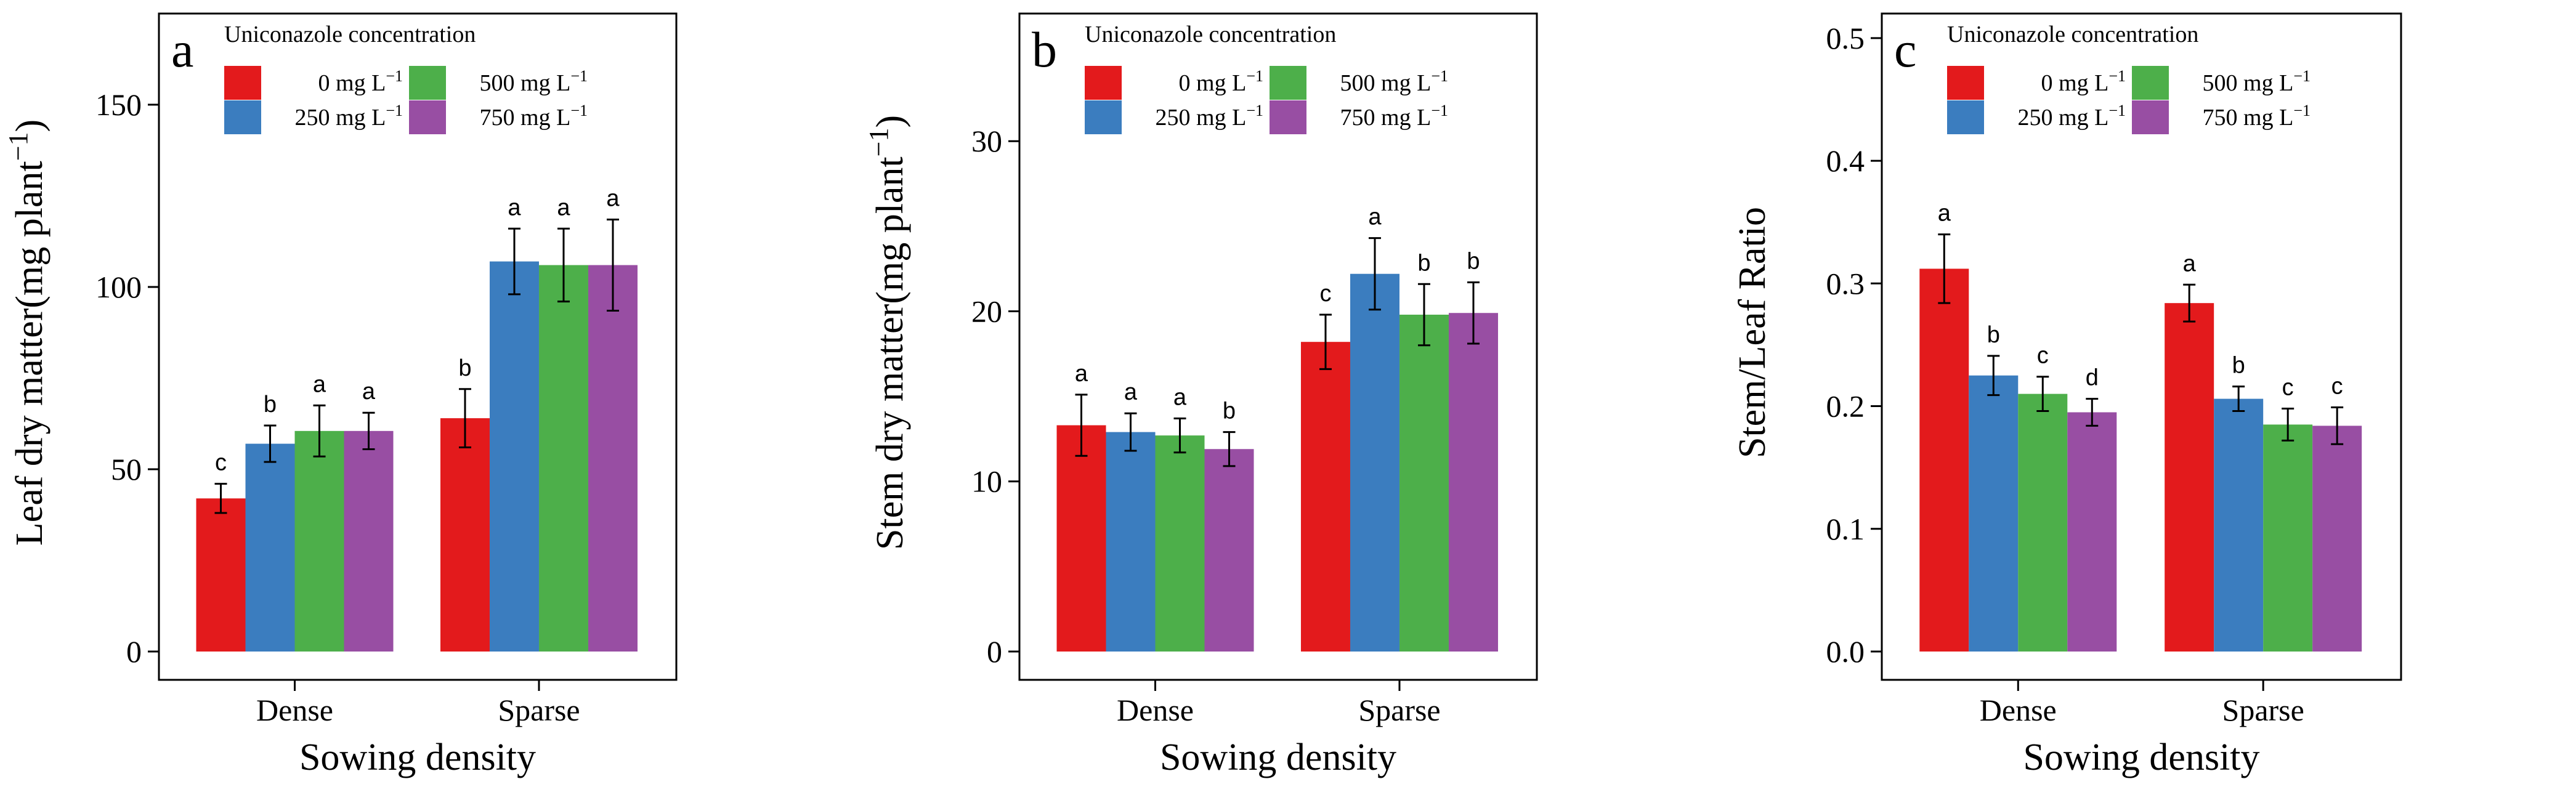  Describe the element at coordinates (1845, 38) in the screenshot. I see `y-tick-label: 0.5` at that location.